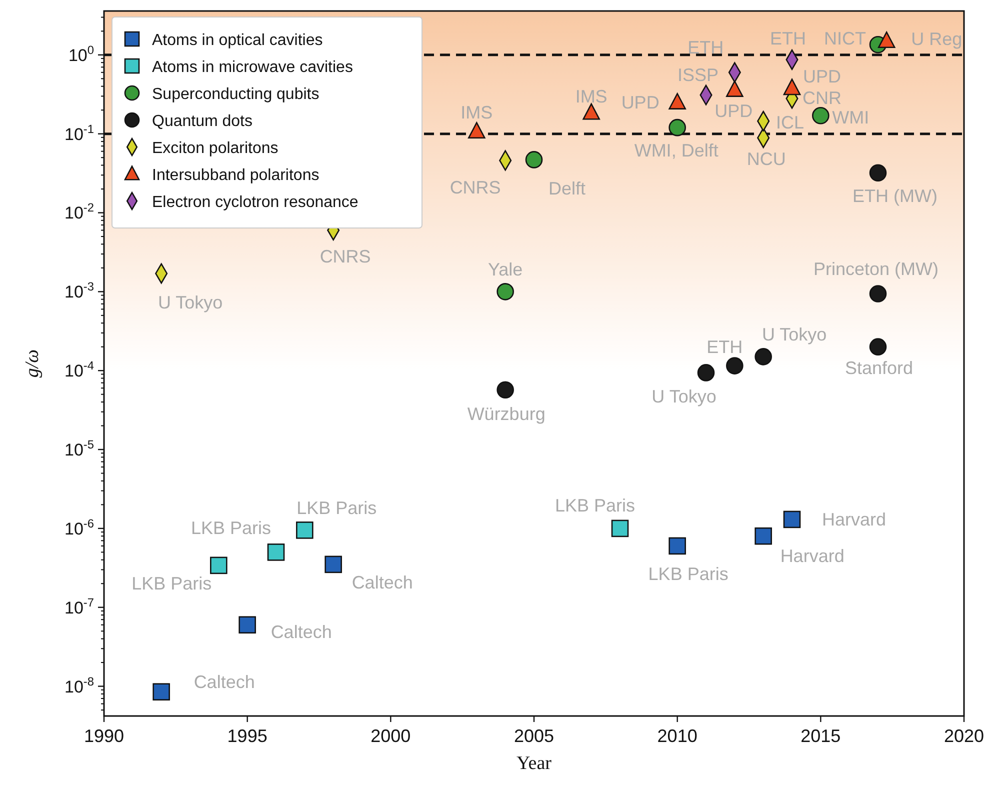  I want to click on annotation: ISSP, so click(698, 75).